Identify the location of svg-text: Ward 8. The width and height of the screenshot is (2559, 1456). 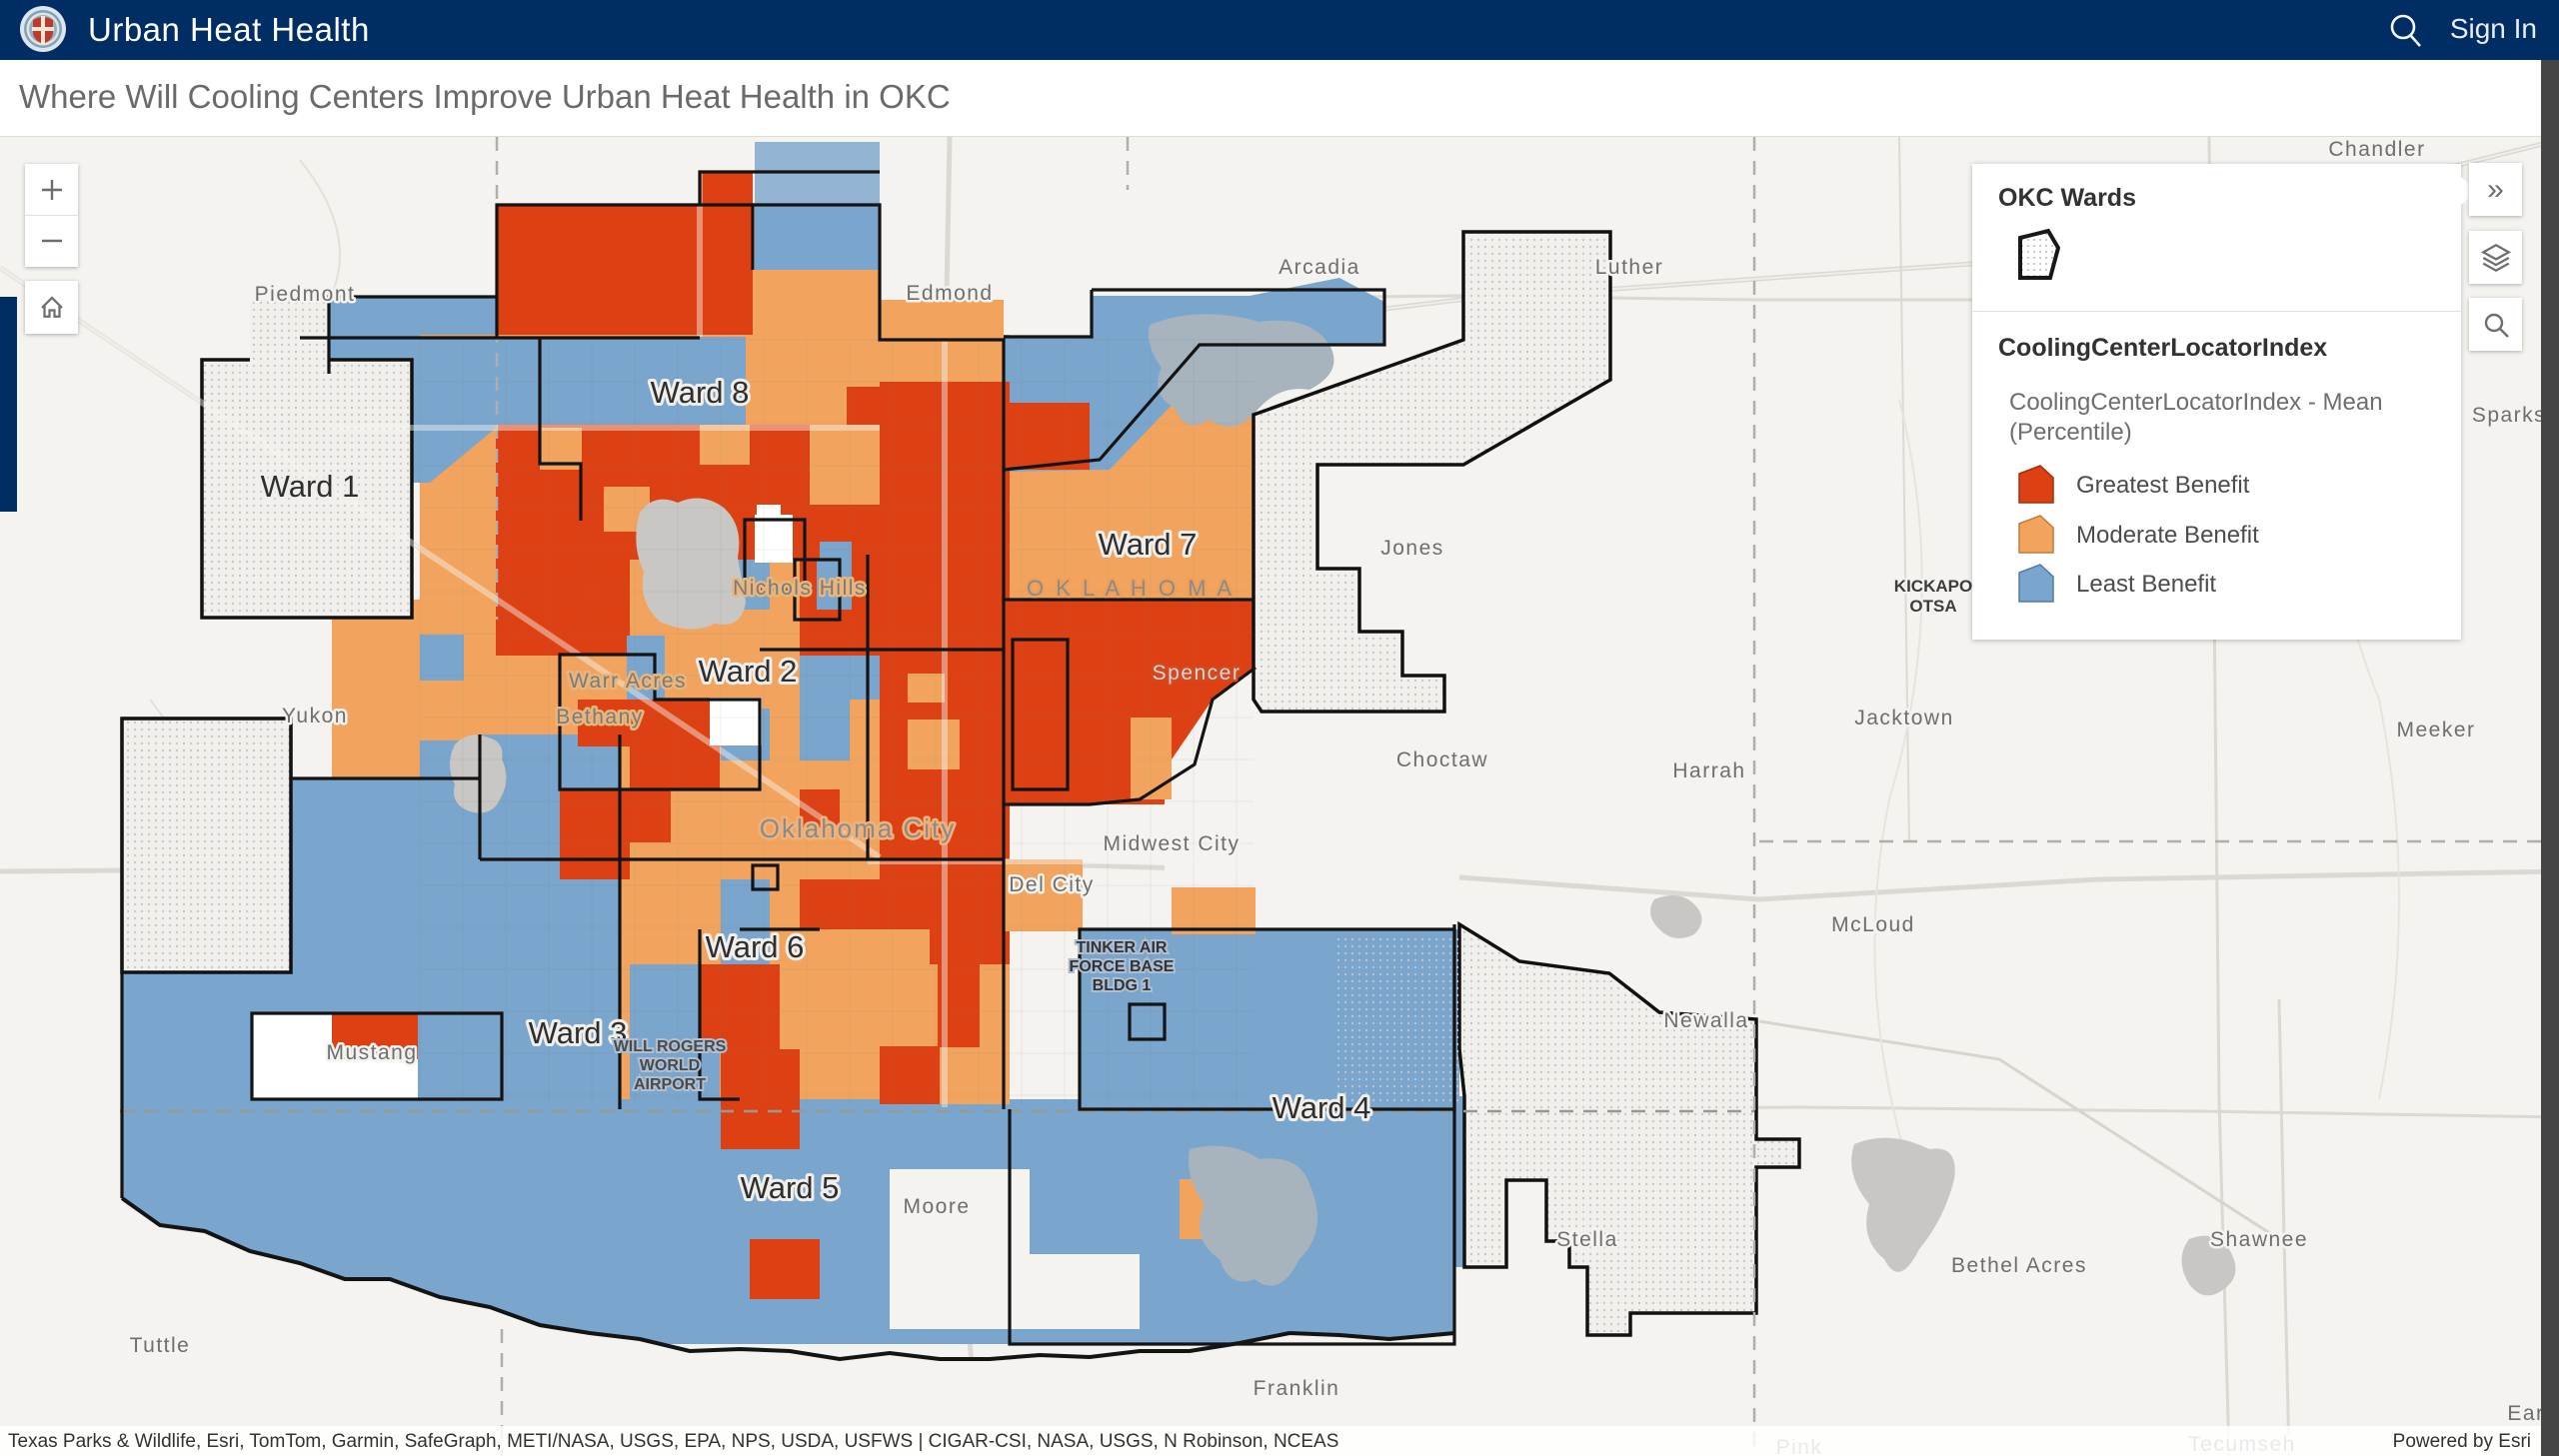
(700, 392).